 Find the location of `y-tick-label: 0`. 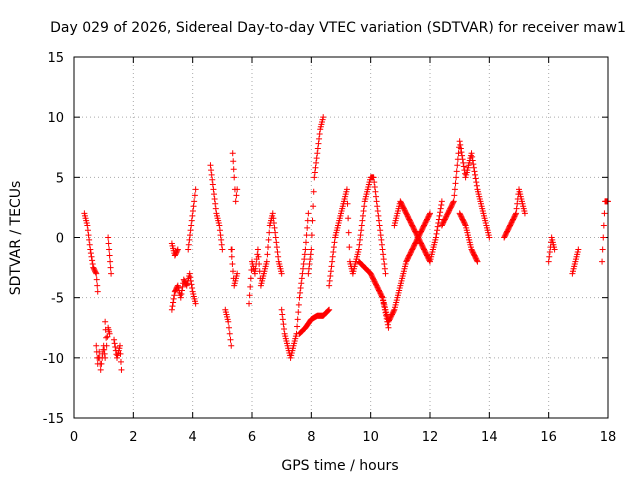

y-tick-label: 0 is located at coordinates (60, 239).